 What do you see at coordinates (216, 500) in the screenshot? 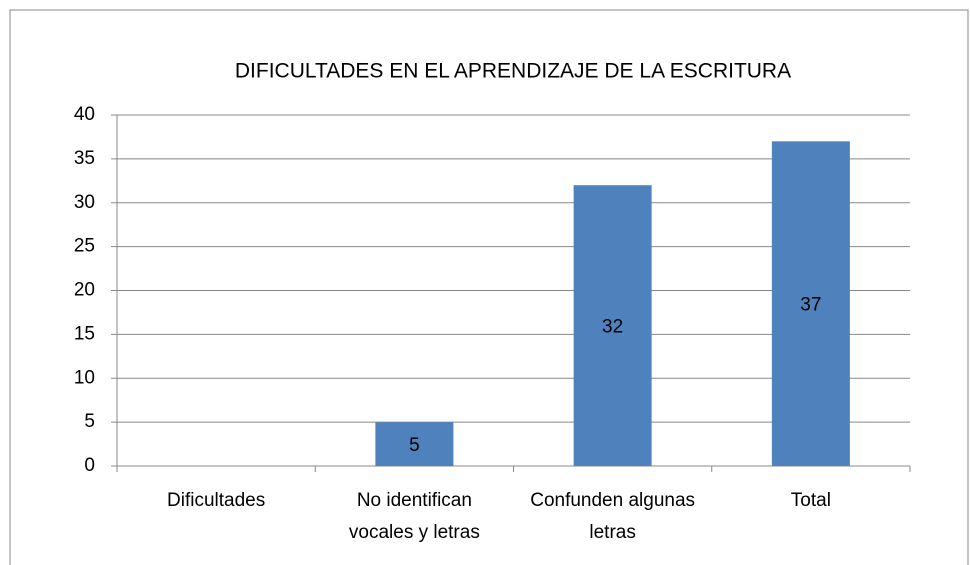
I see `x-tick-label: Dificultades` at bounding box center [216, 500].